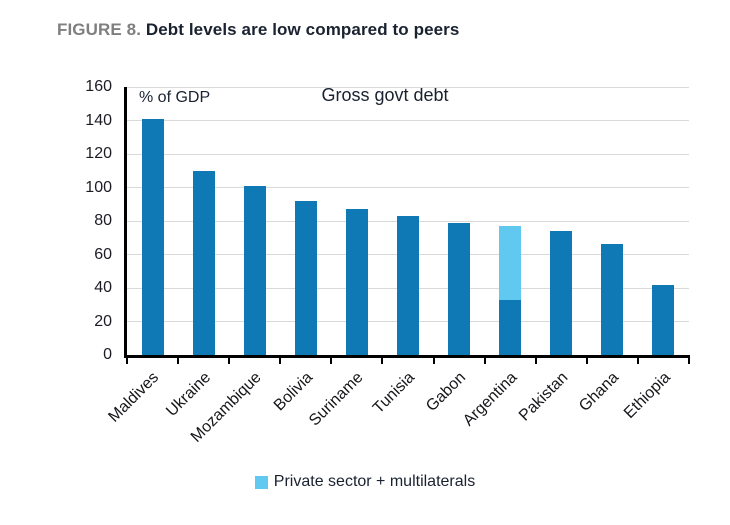 The image size is (730, 525). Describe the element at coordinates (175, 97) in the screenshot. I see `y-axis-unit-label: % of GDP` at that location.